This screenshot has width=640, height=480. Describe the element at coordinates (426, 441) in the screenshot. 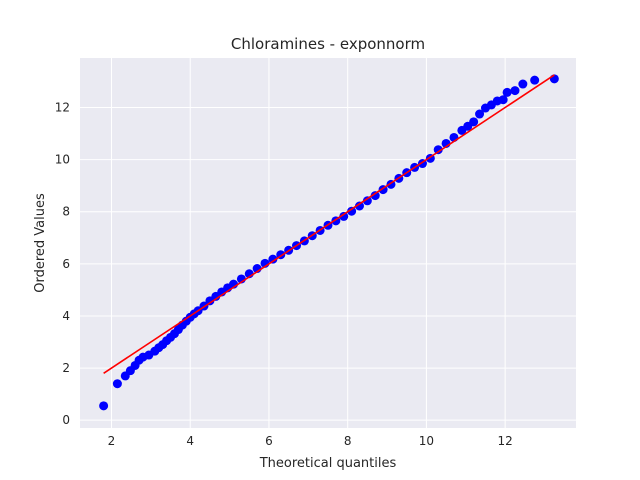

I see `x-tick-label: 10` at that location.